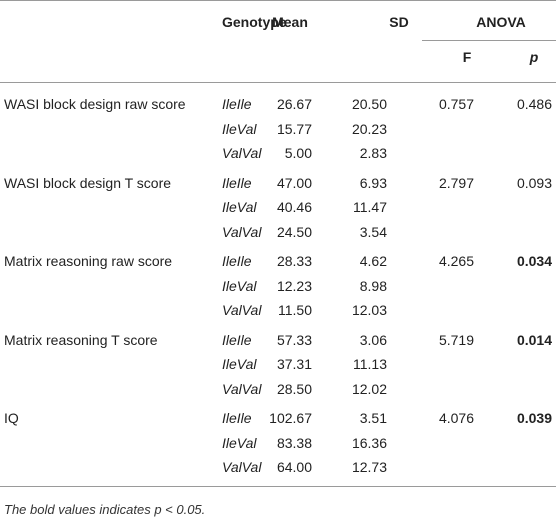 This screenshot has width=556, height=521. What do you see at coordinates (294, 442) in the screenshot?
I see `mean: 83.38` at bounding box center [294, 442].